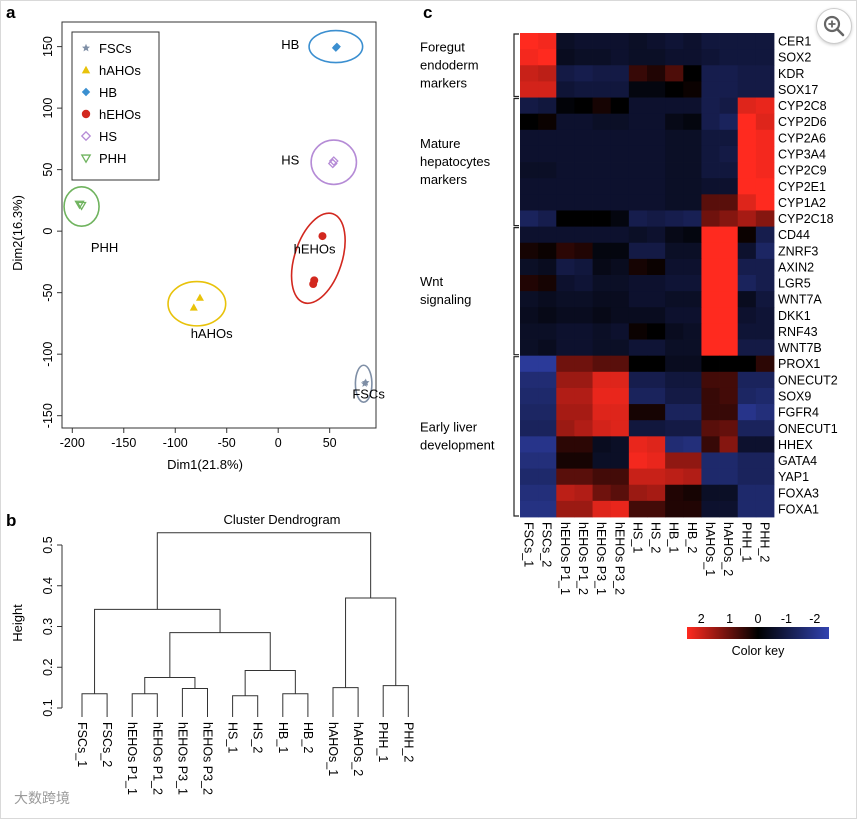 This screenshot has width=857, height=819. What do you see at coordinates (764, 542) in the screenshot?
I see `column-label: PHH_2` at bounding box center [764, 542].